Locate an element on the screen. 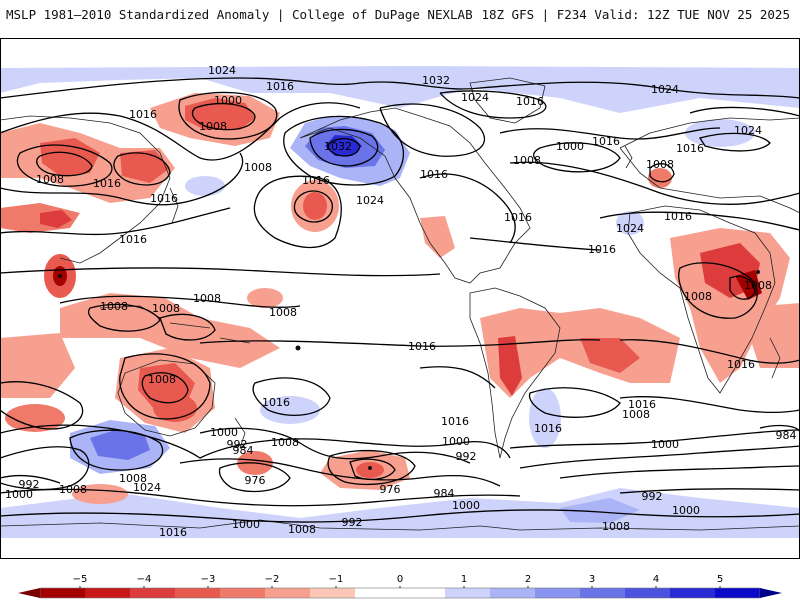  anomaly-positive-southpacific-core is located at coordinates (120, 445).